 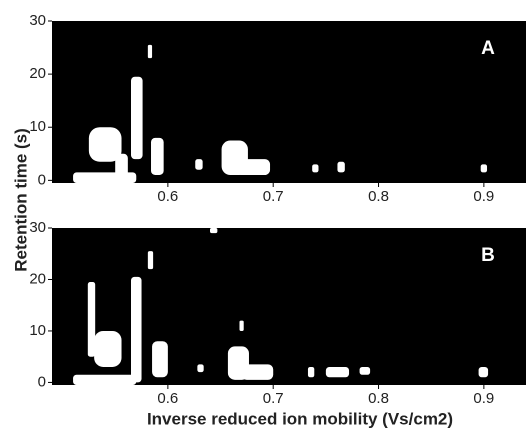 I want to click on y-axis-label: Retention time (s), so click(x=20, y=200).